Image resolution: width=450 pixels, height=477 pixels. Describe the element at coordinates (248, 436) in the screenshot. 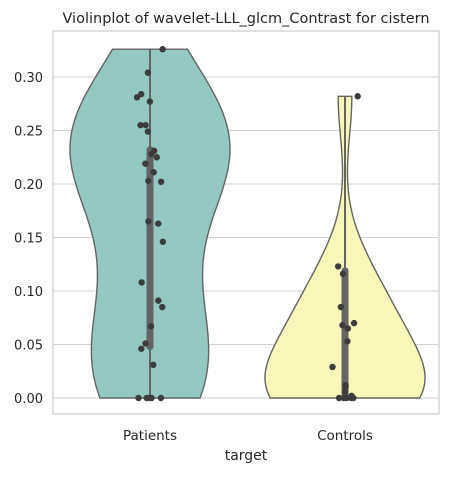

I see `x-tick-labels: Patients Controls` at that location.